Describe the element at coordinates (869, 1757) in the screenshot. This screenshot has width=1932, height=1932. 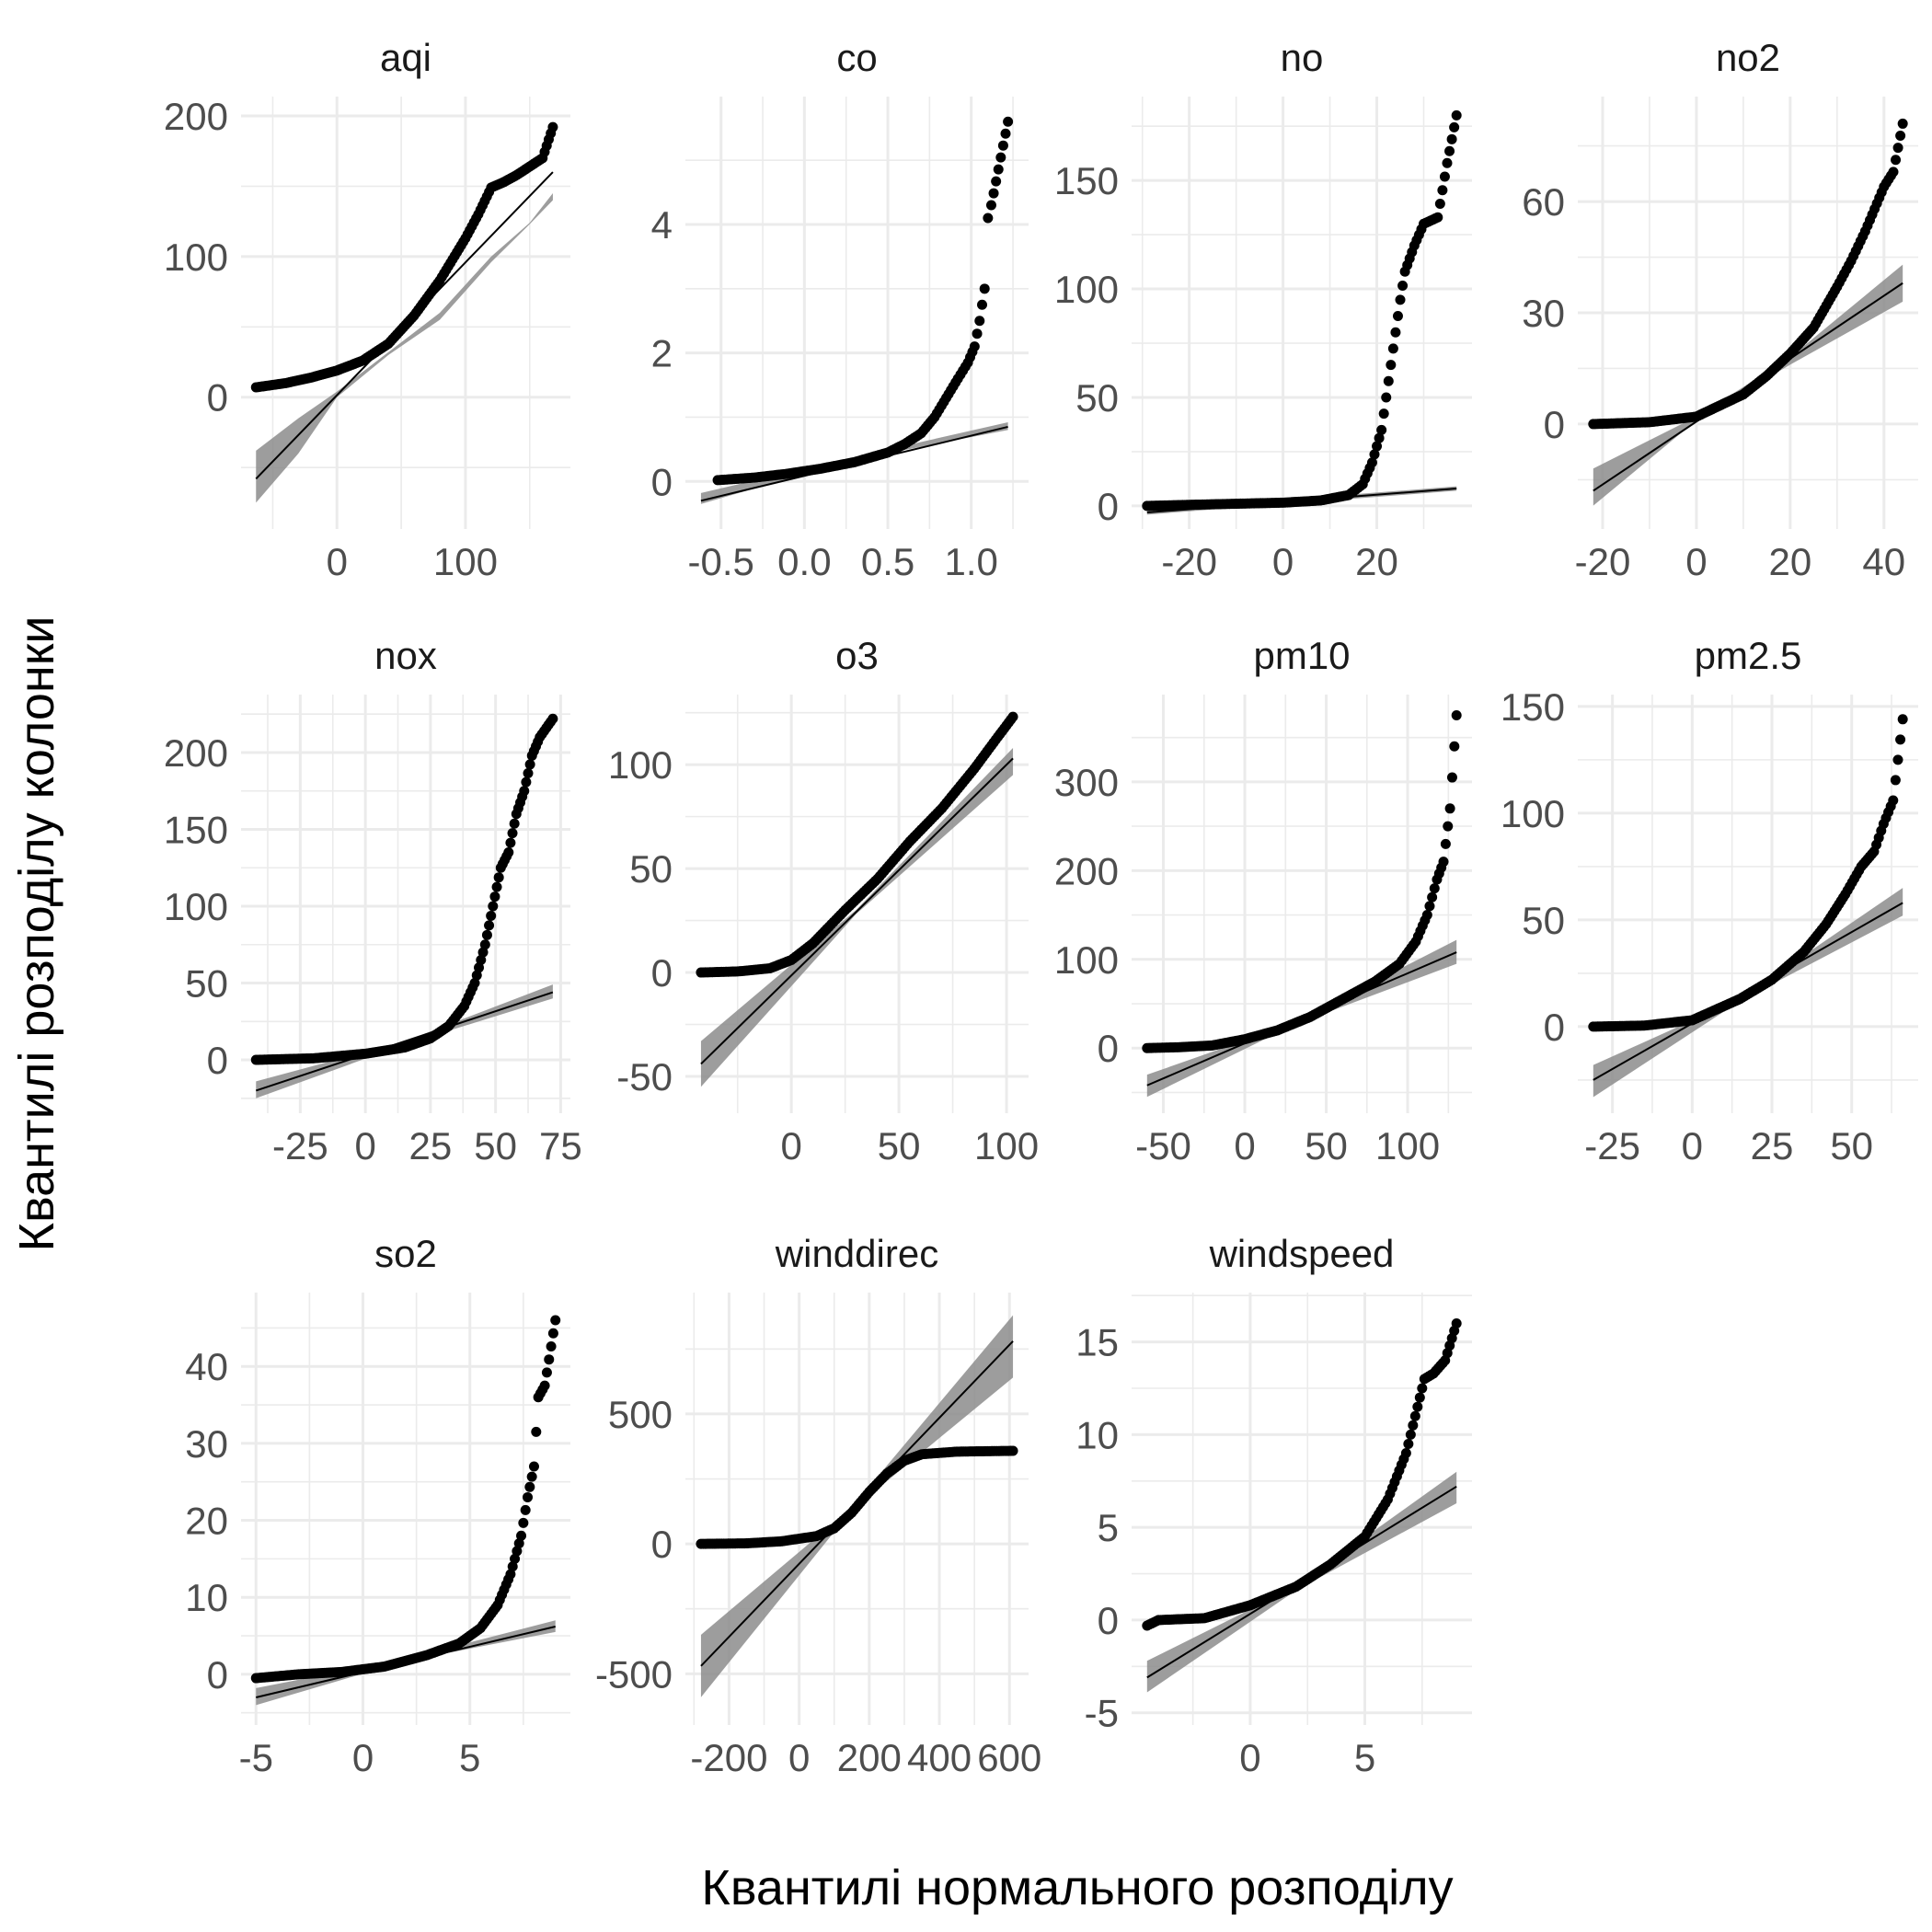
I see `x-tick-label: 200` at that location.